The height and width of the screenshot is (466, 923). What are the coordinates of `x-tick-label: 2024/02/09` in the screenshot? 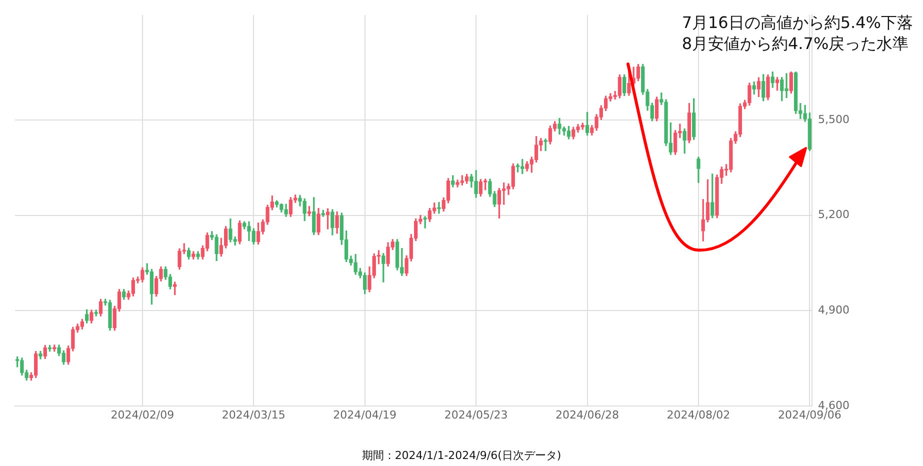 It's located at (142, 415).